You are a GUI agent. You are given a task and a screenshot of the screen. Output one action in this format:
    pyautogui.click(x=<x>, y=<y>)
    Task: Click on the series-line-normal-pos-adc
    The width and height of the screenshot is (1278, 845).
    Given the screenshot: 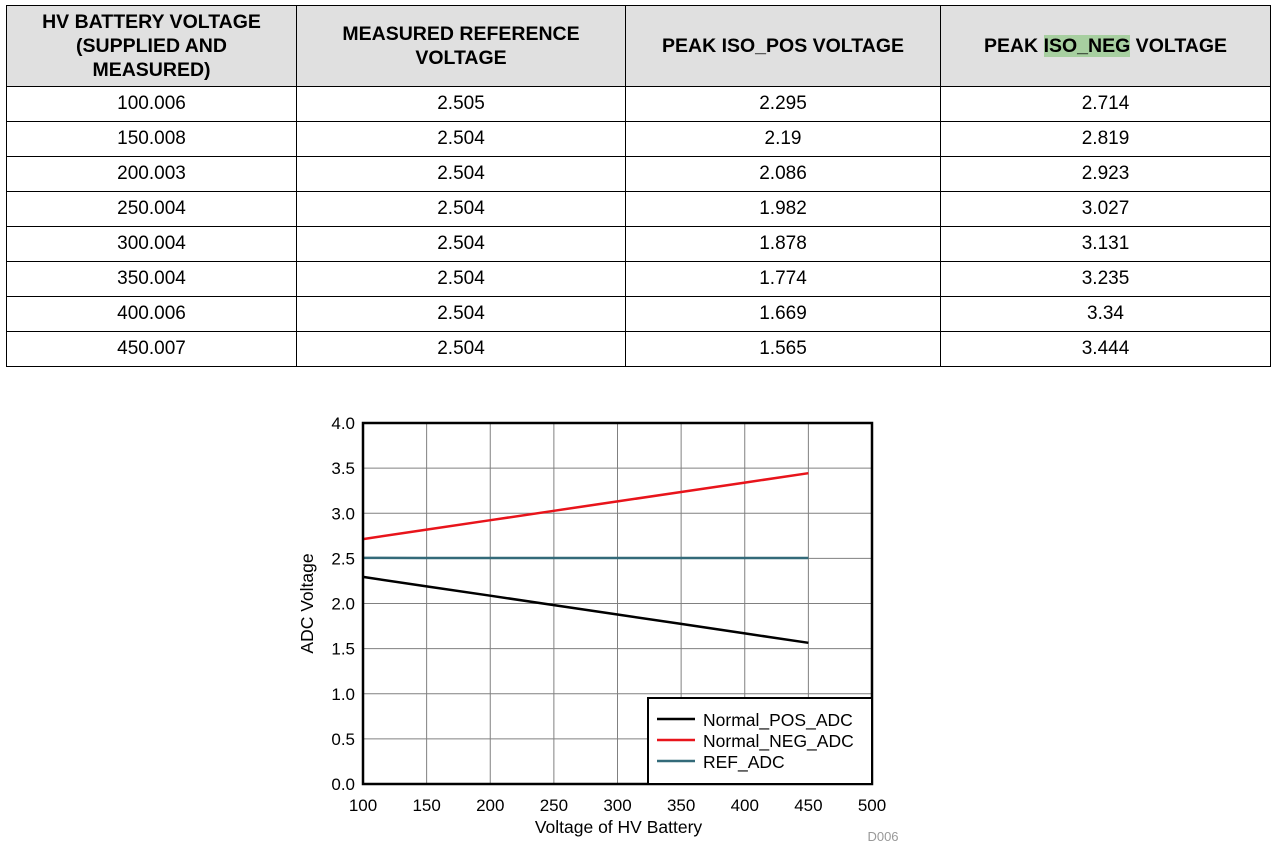 What is the action you would take?
    pyautogui.click(x=585, y=610)
    